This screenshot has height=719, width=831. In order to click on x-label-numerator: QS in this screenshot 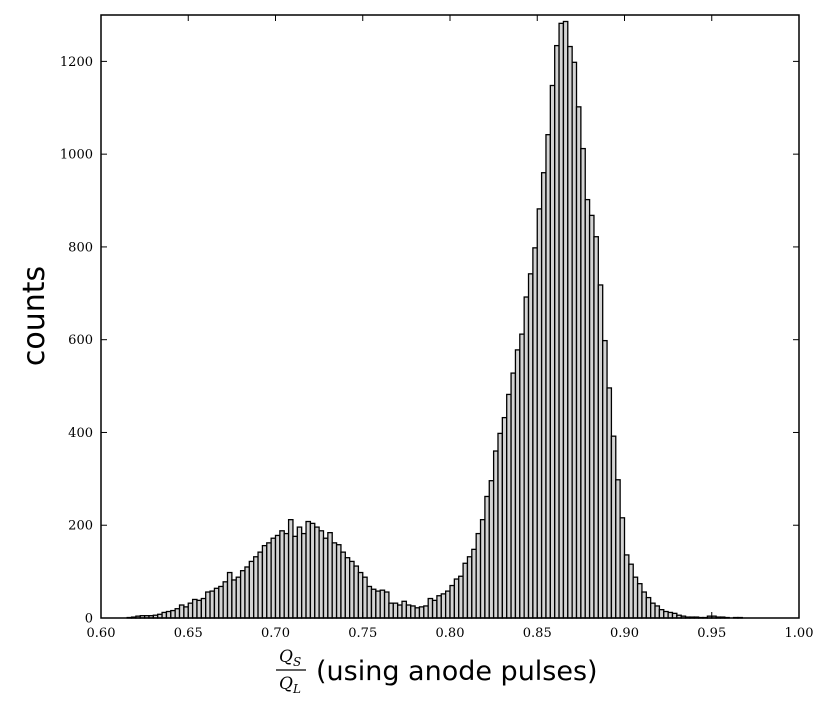, I will do `click(290, 658)`.